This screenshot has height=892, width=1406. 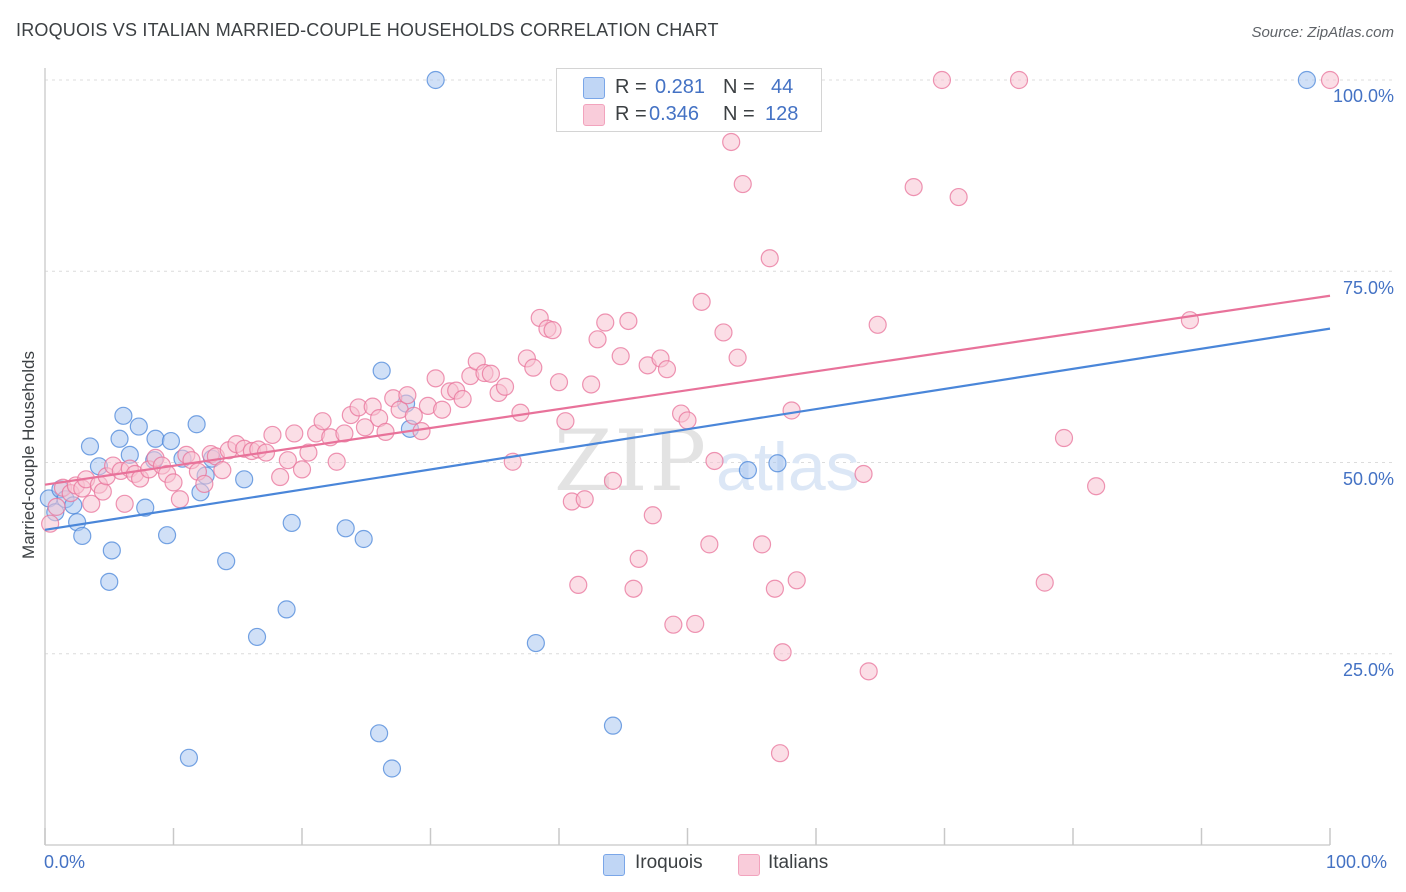 I want to click on y-tick-label-75: 75.0%, so click(x=1368, y=288).